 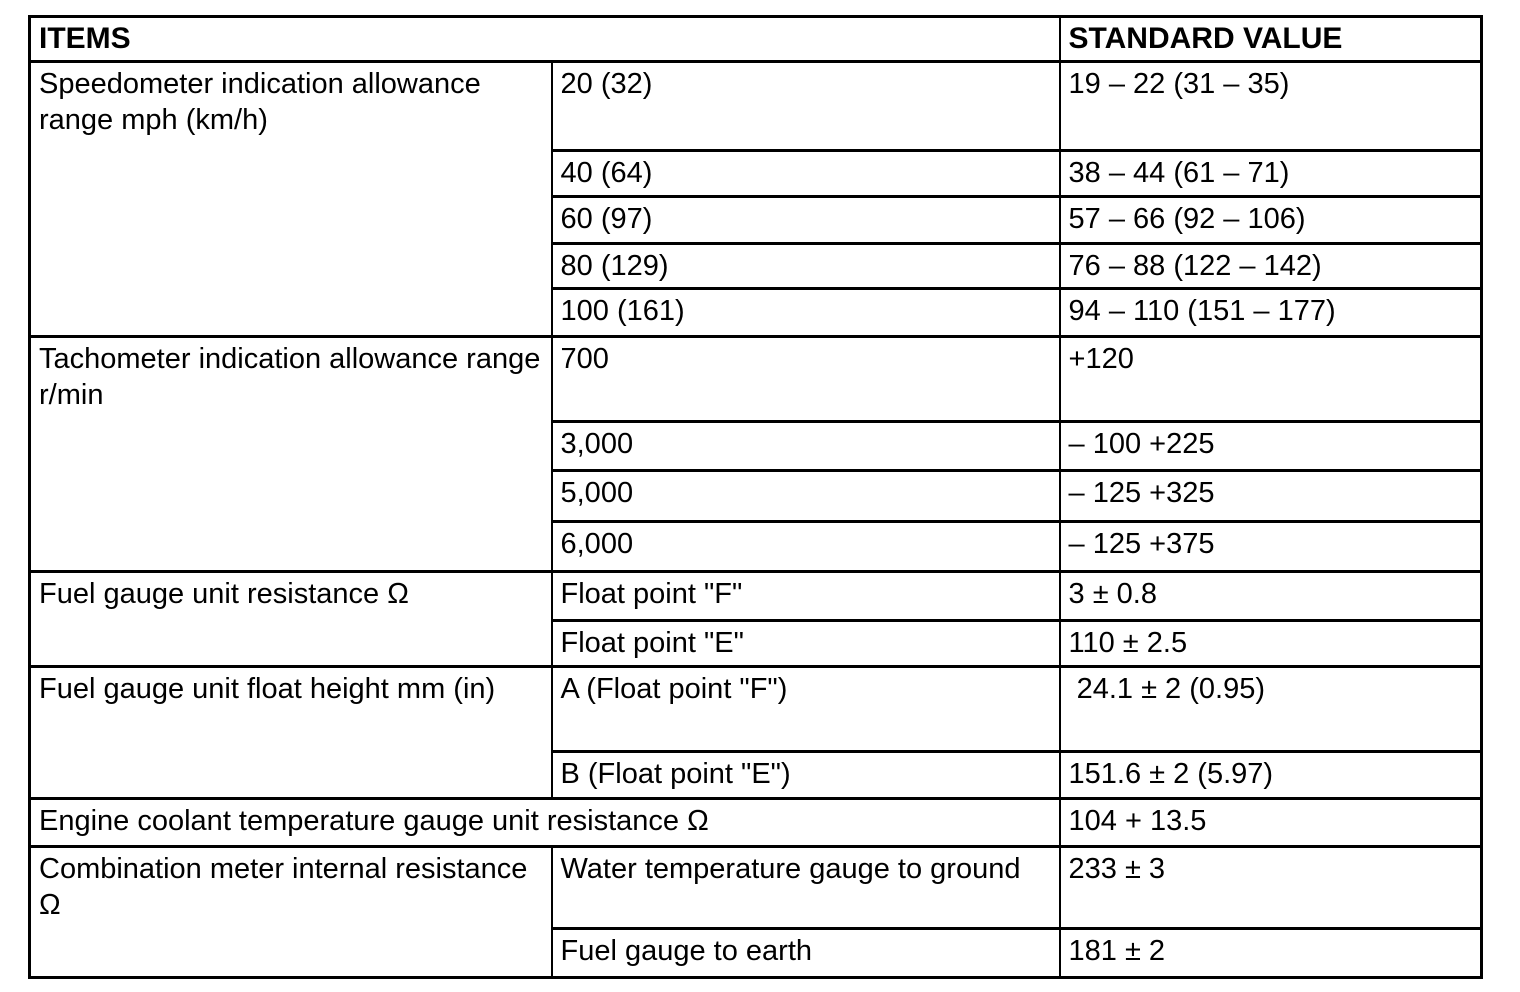 What do you see at coordinates (544, 39) in the screenshot?
I see `column-header-items: ITEMS` at bounding box center [544, 39].